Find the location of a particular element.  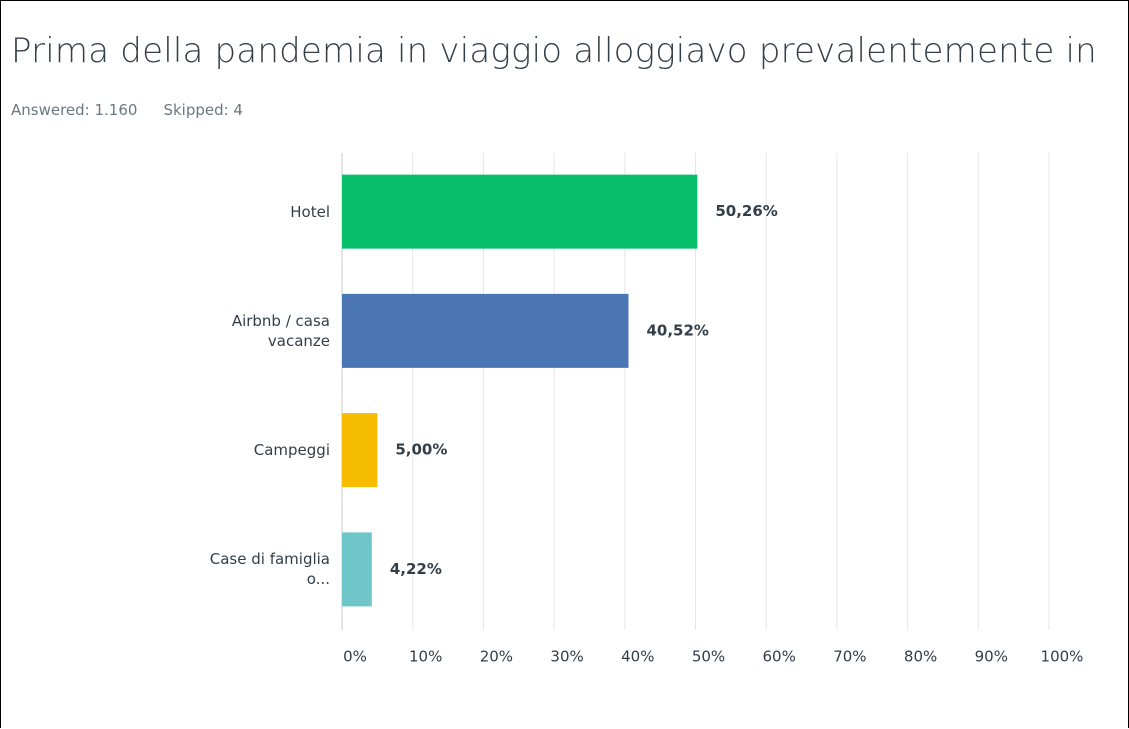

x-tick-label: 30% is located at coordinates (566, 657).